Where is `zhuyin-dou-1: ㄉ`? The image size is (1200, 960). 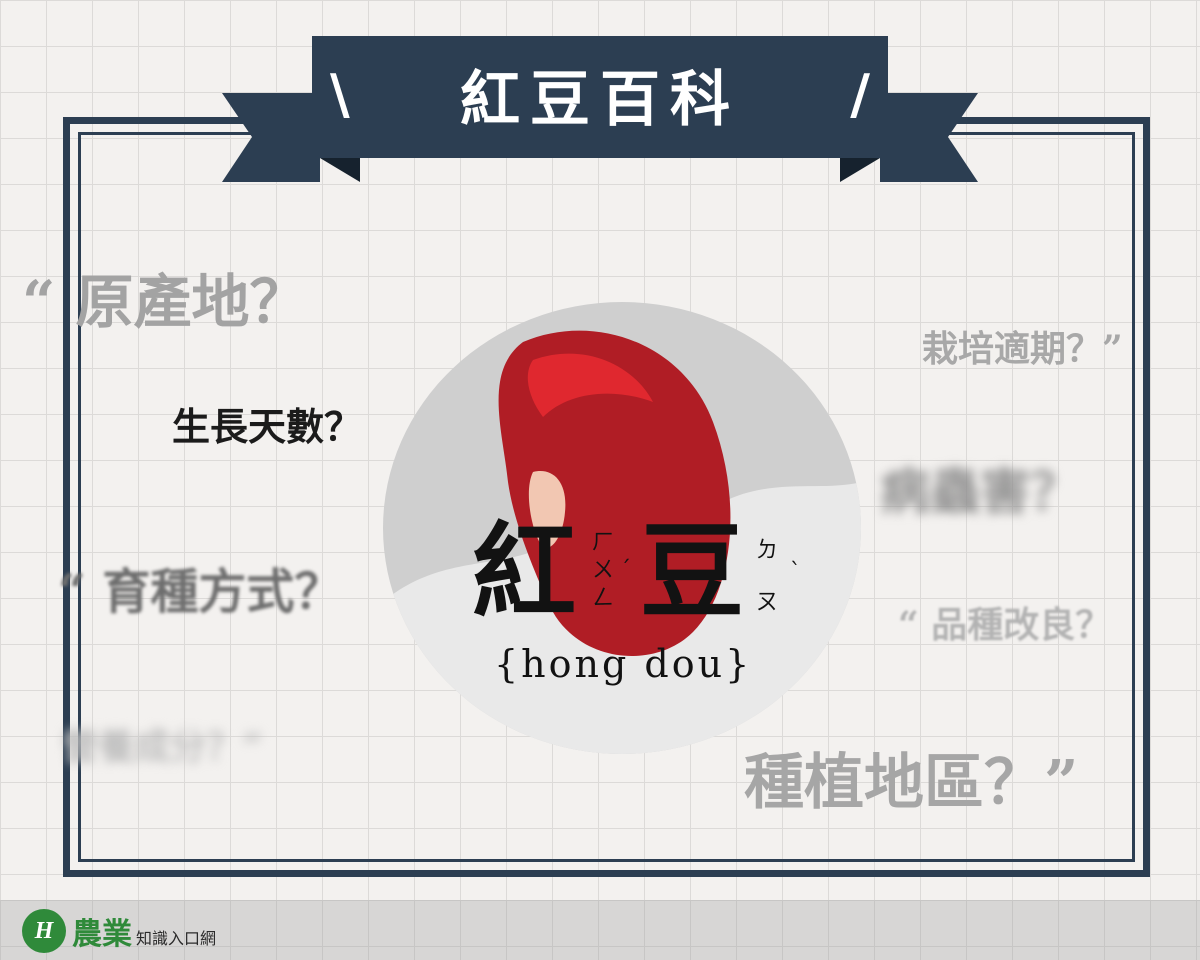 zhuyin-dou-1: ㄉ is located at coordinates (767, 550).